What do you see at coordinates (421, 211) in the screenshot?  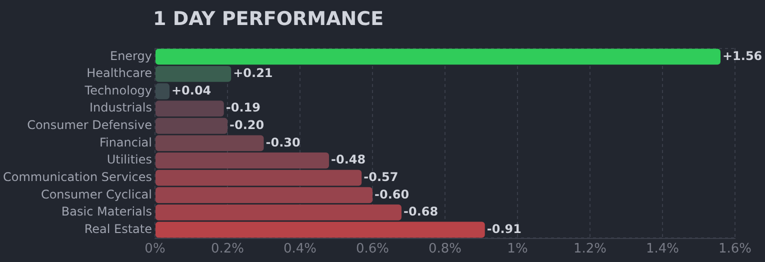 I see `data-label: -0.68` at bounding box center [421, 211].